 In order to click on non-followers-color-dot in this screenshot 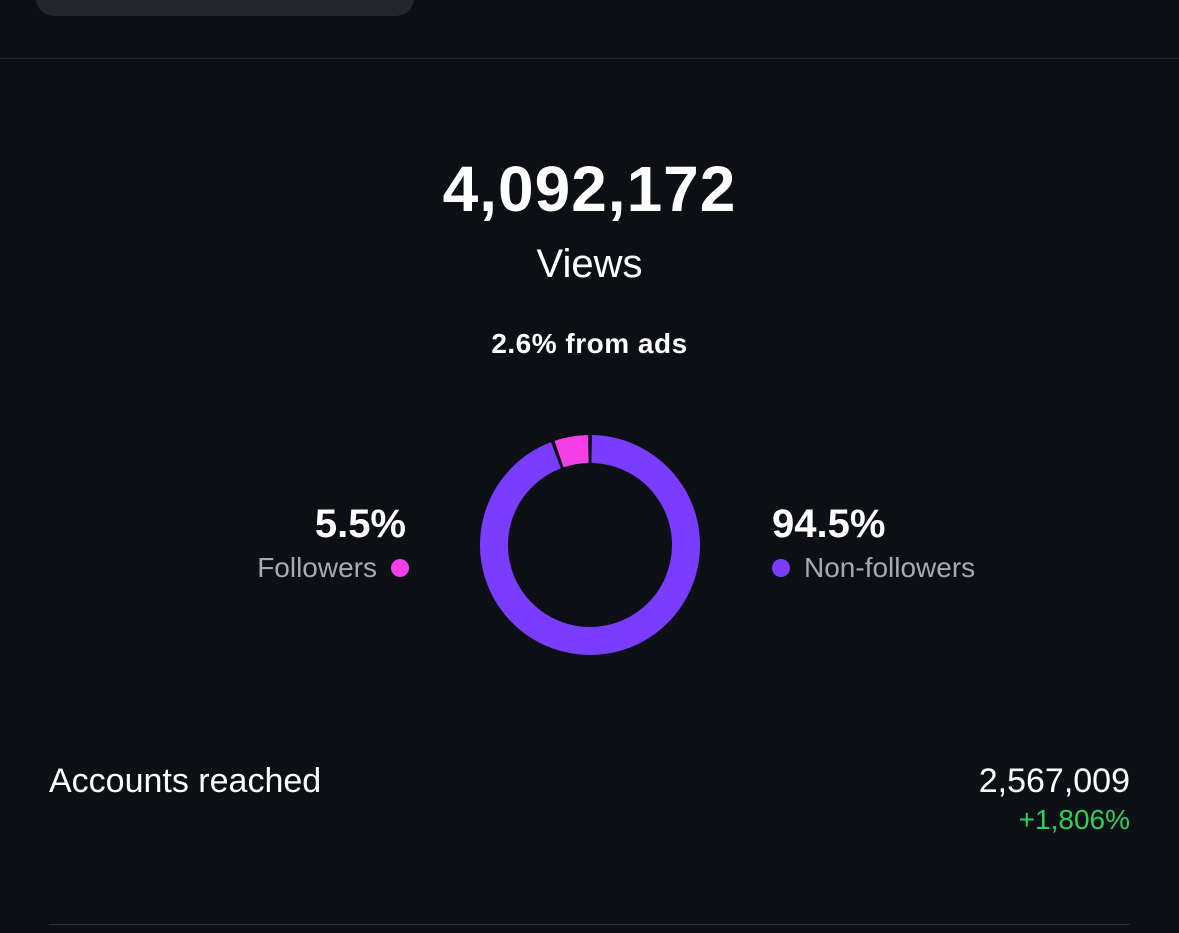, I will do `click(781, 568)`.